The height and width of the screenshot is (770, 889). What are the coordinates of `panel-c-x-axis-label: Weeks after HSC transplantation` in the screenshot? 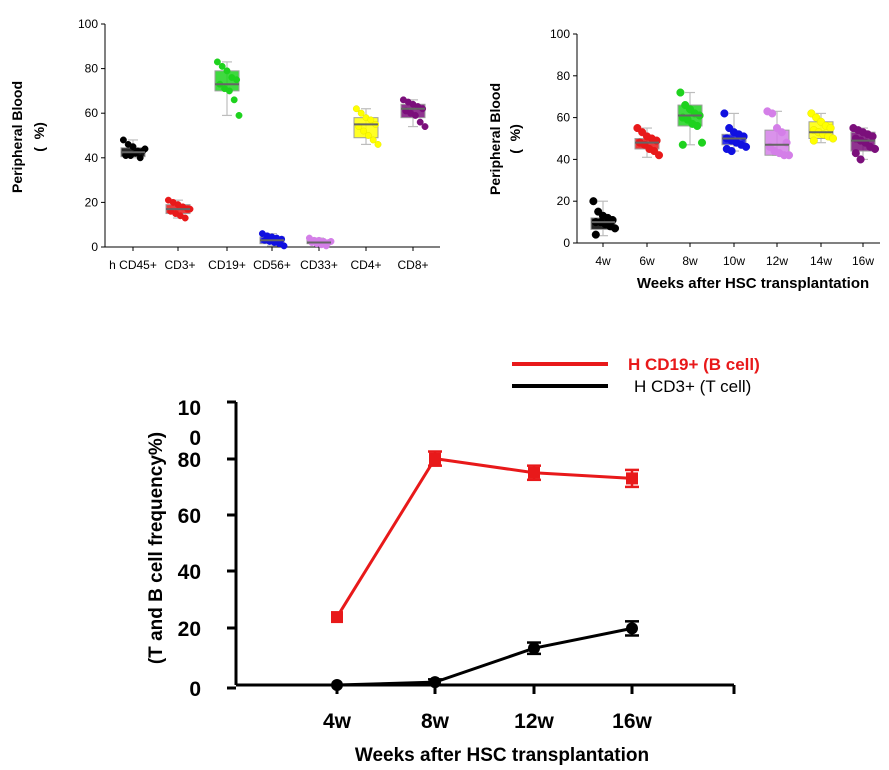 It's located at (502, 755).